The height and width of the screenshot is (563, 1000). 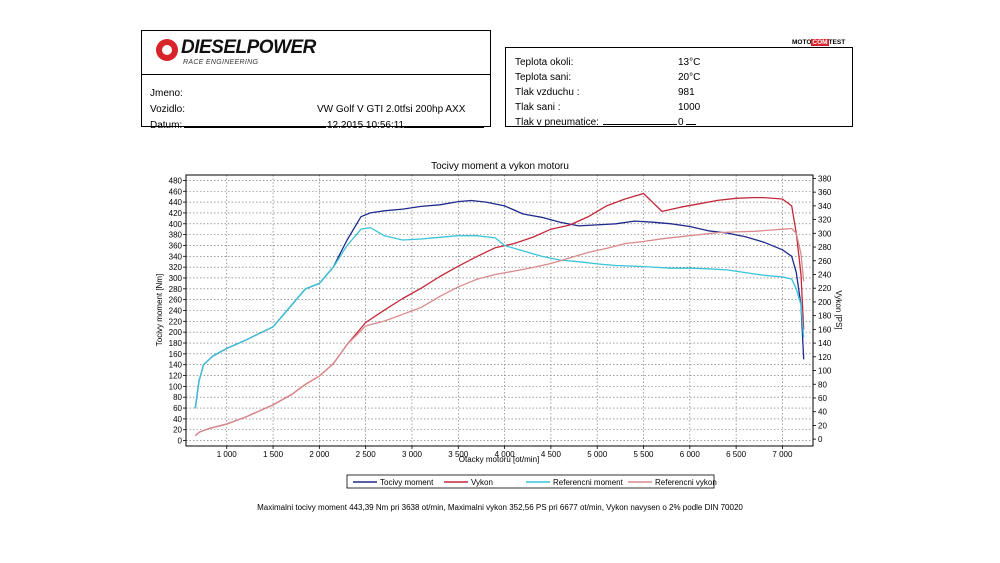 What do you see at coordinates (736, 454) in the screenshot?
I see `xtick-label-6500: 6 500` at bounding box center [736, 454].